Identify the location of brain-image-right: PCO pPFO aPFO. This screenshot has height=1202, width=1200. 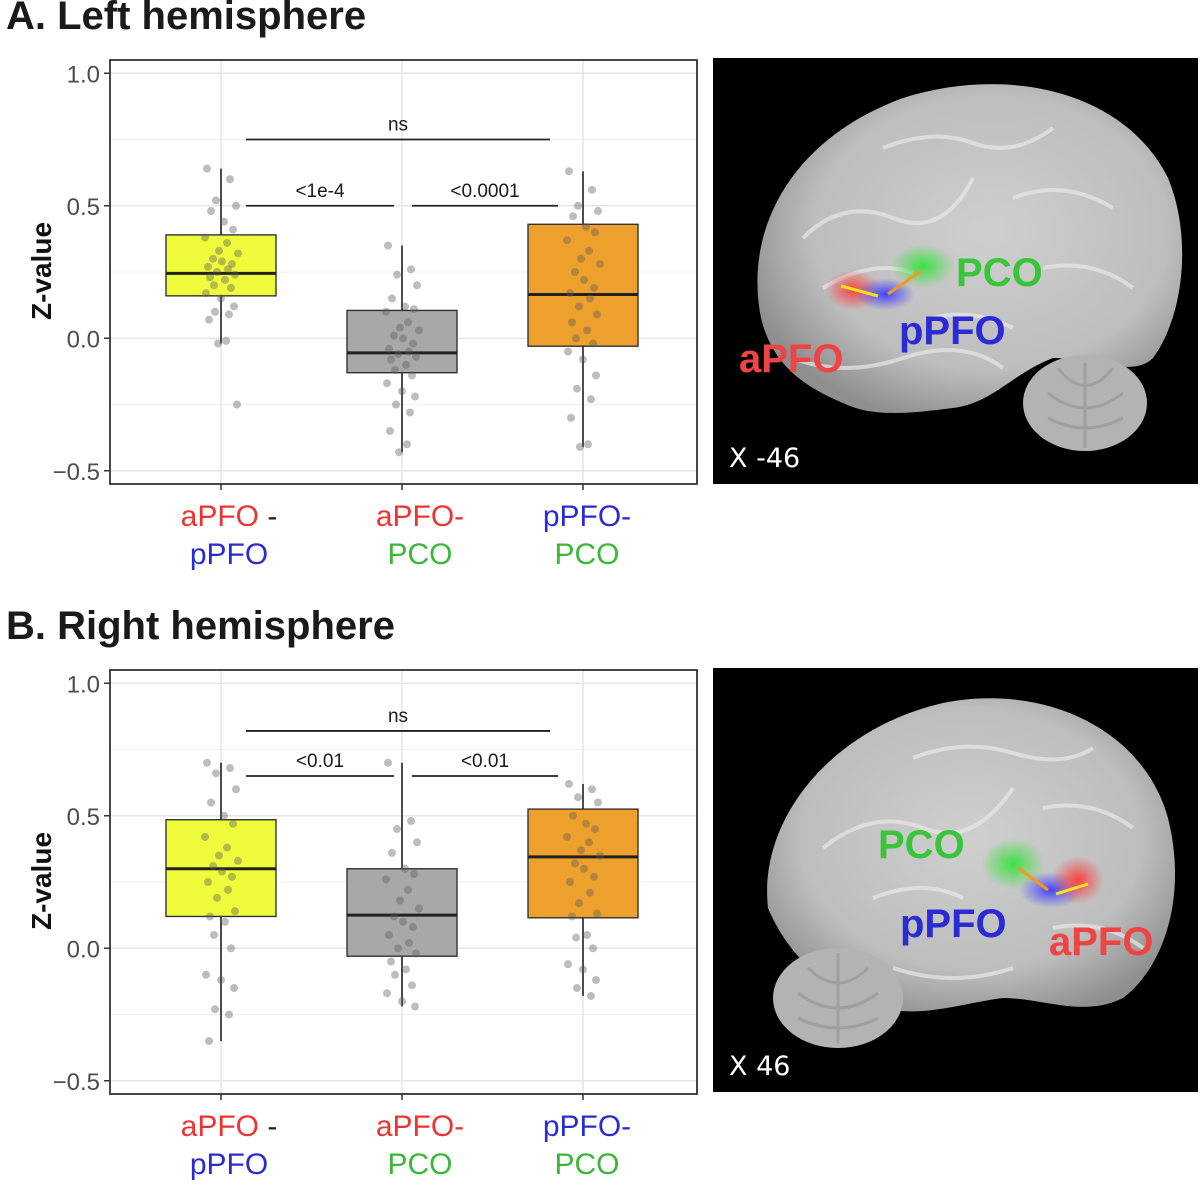
(971, 873).